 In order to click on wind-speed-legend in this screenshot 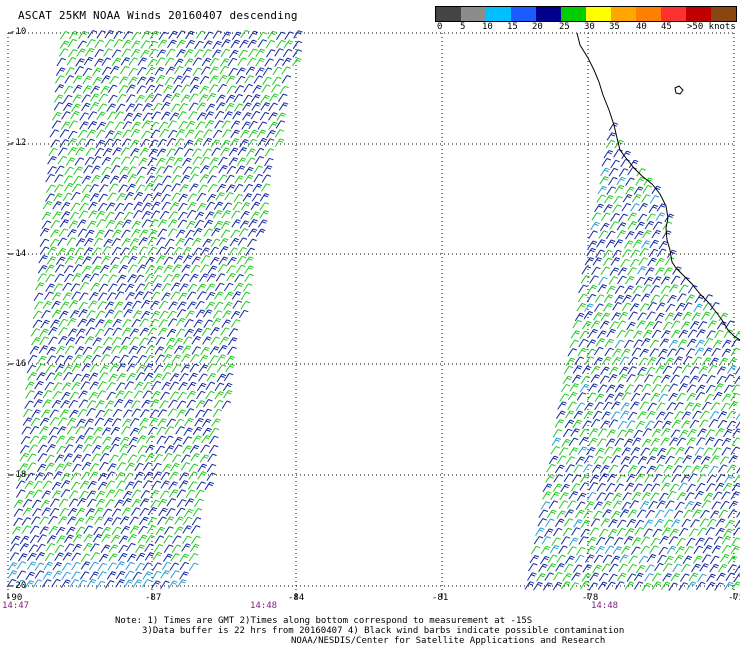, I will do `click(586, 14)`.